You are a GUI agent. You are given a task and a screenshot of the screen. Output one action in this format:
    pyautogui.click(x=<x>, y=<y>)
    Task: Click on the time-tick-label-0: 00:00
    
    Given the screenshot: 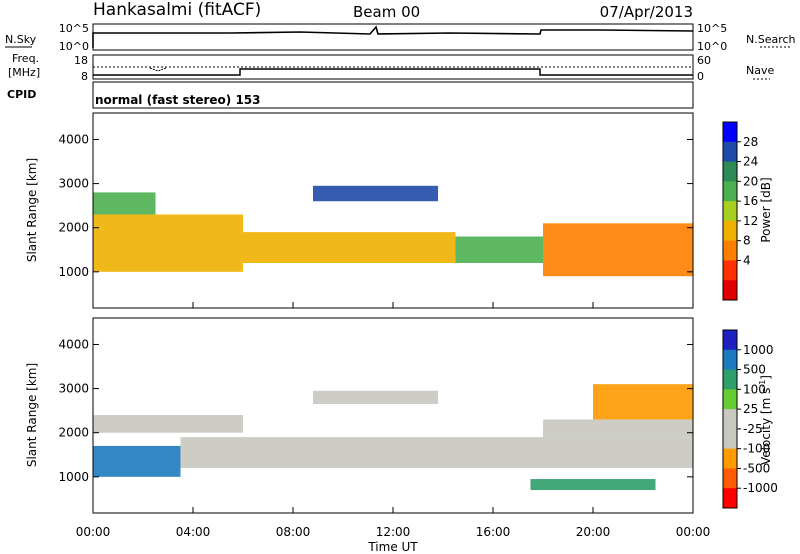 What is the action you would take?
    pyautogui.click(x=93, y=532)
    